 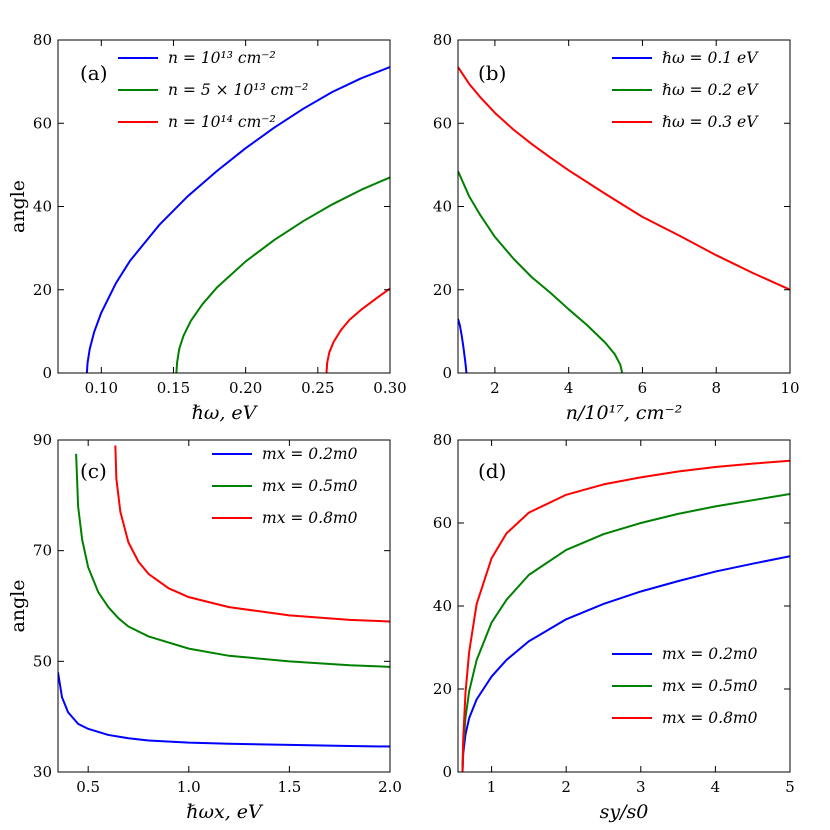 What do you see at coordinates (390, 787) in the screenshot?
I see `x-tick-label: 2.0` at bounding box center [390, 787].